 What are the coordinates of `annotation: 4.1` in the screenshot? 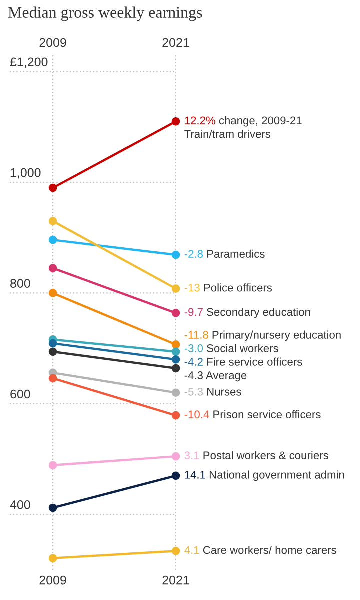 It's located at (192, 550).